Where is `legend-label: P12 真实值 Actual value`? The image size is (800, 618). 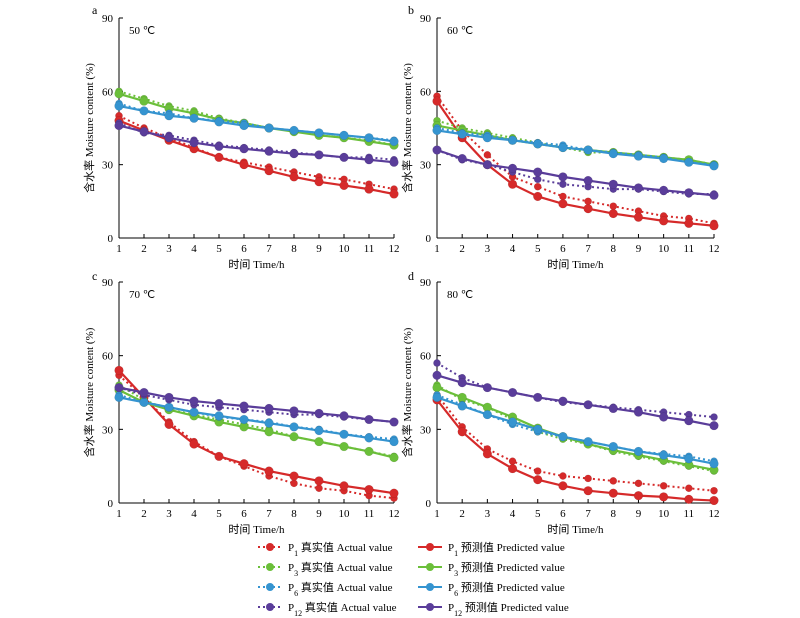
legend-label: P12 真实值 Actual value is located at coordinates (342, 609).